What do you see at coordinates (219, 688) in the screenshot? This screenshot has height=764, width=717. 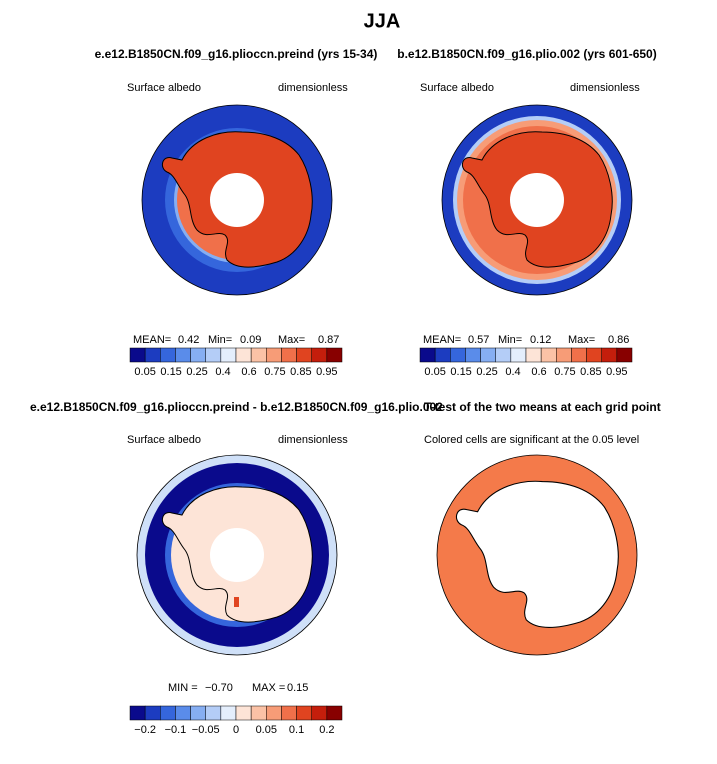 I see `stat: −0.70` at bounding box center [219, 688].